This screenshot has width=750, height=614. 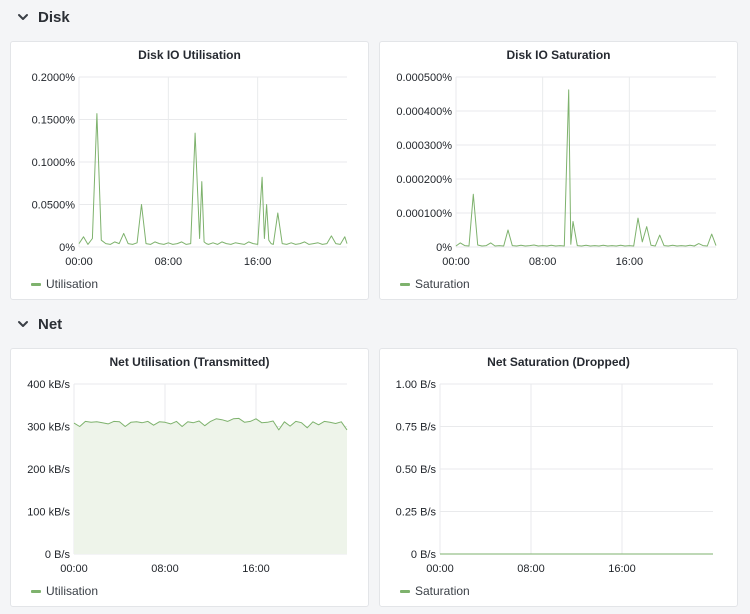 What do you see at coordinates (210, 486) in the screenshot?
I see `series-area-utilisation` at bounding box center [210, 486].